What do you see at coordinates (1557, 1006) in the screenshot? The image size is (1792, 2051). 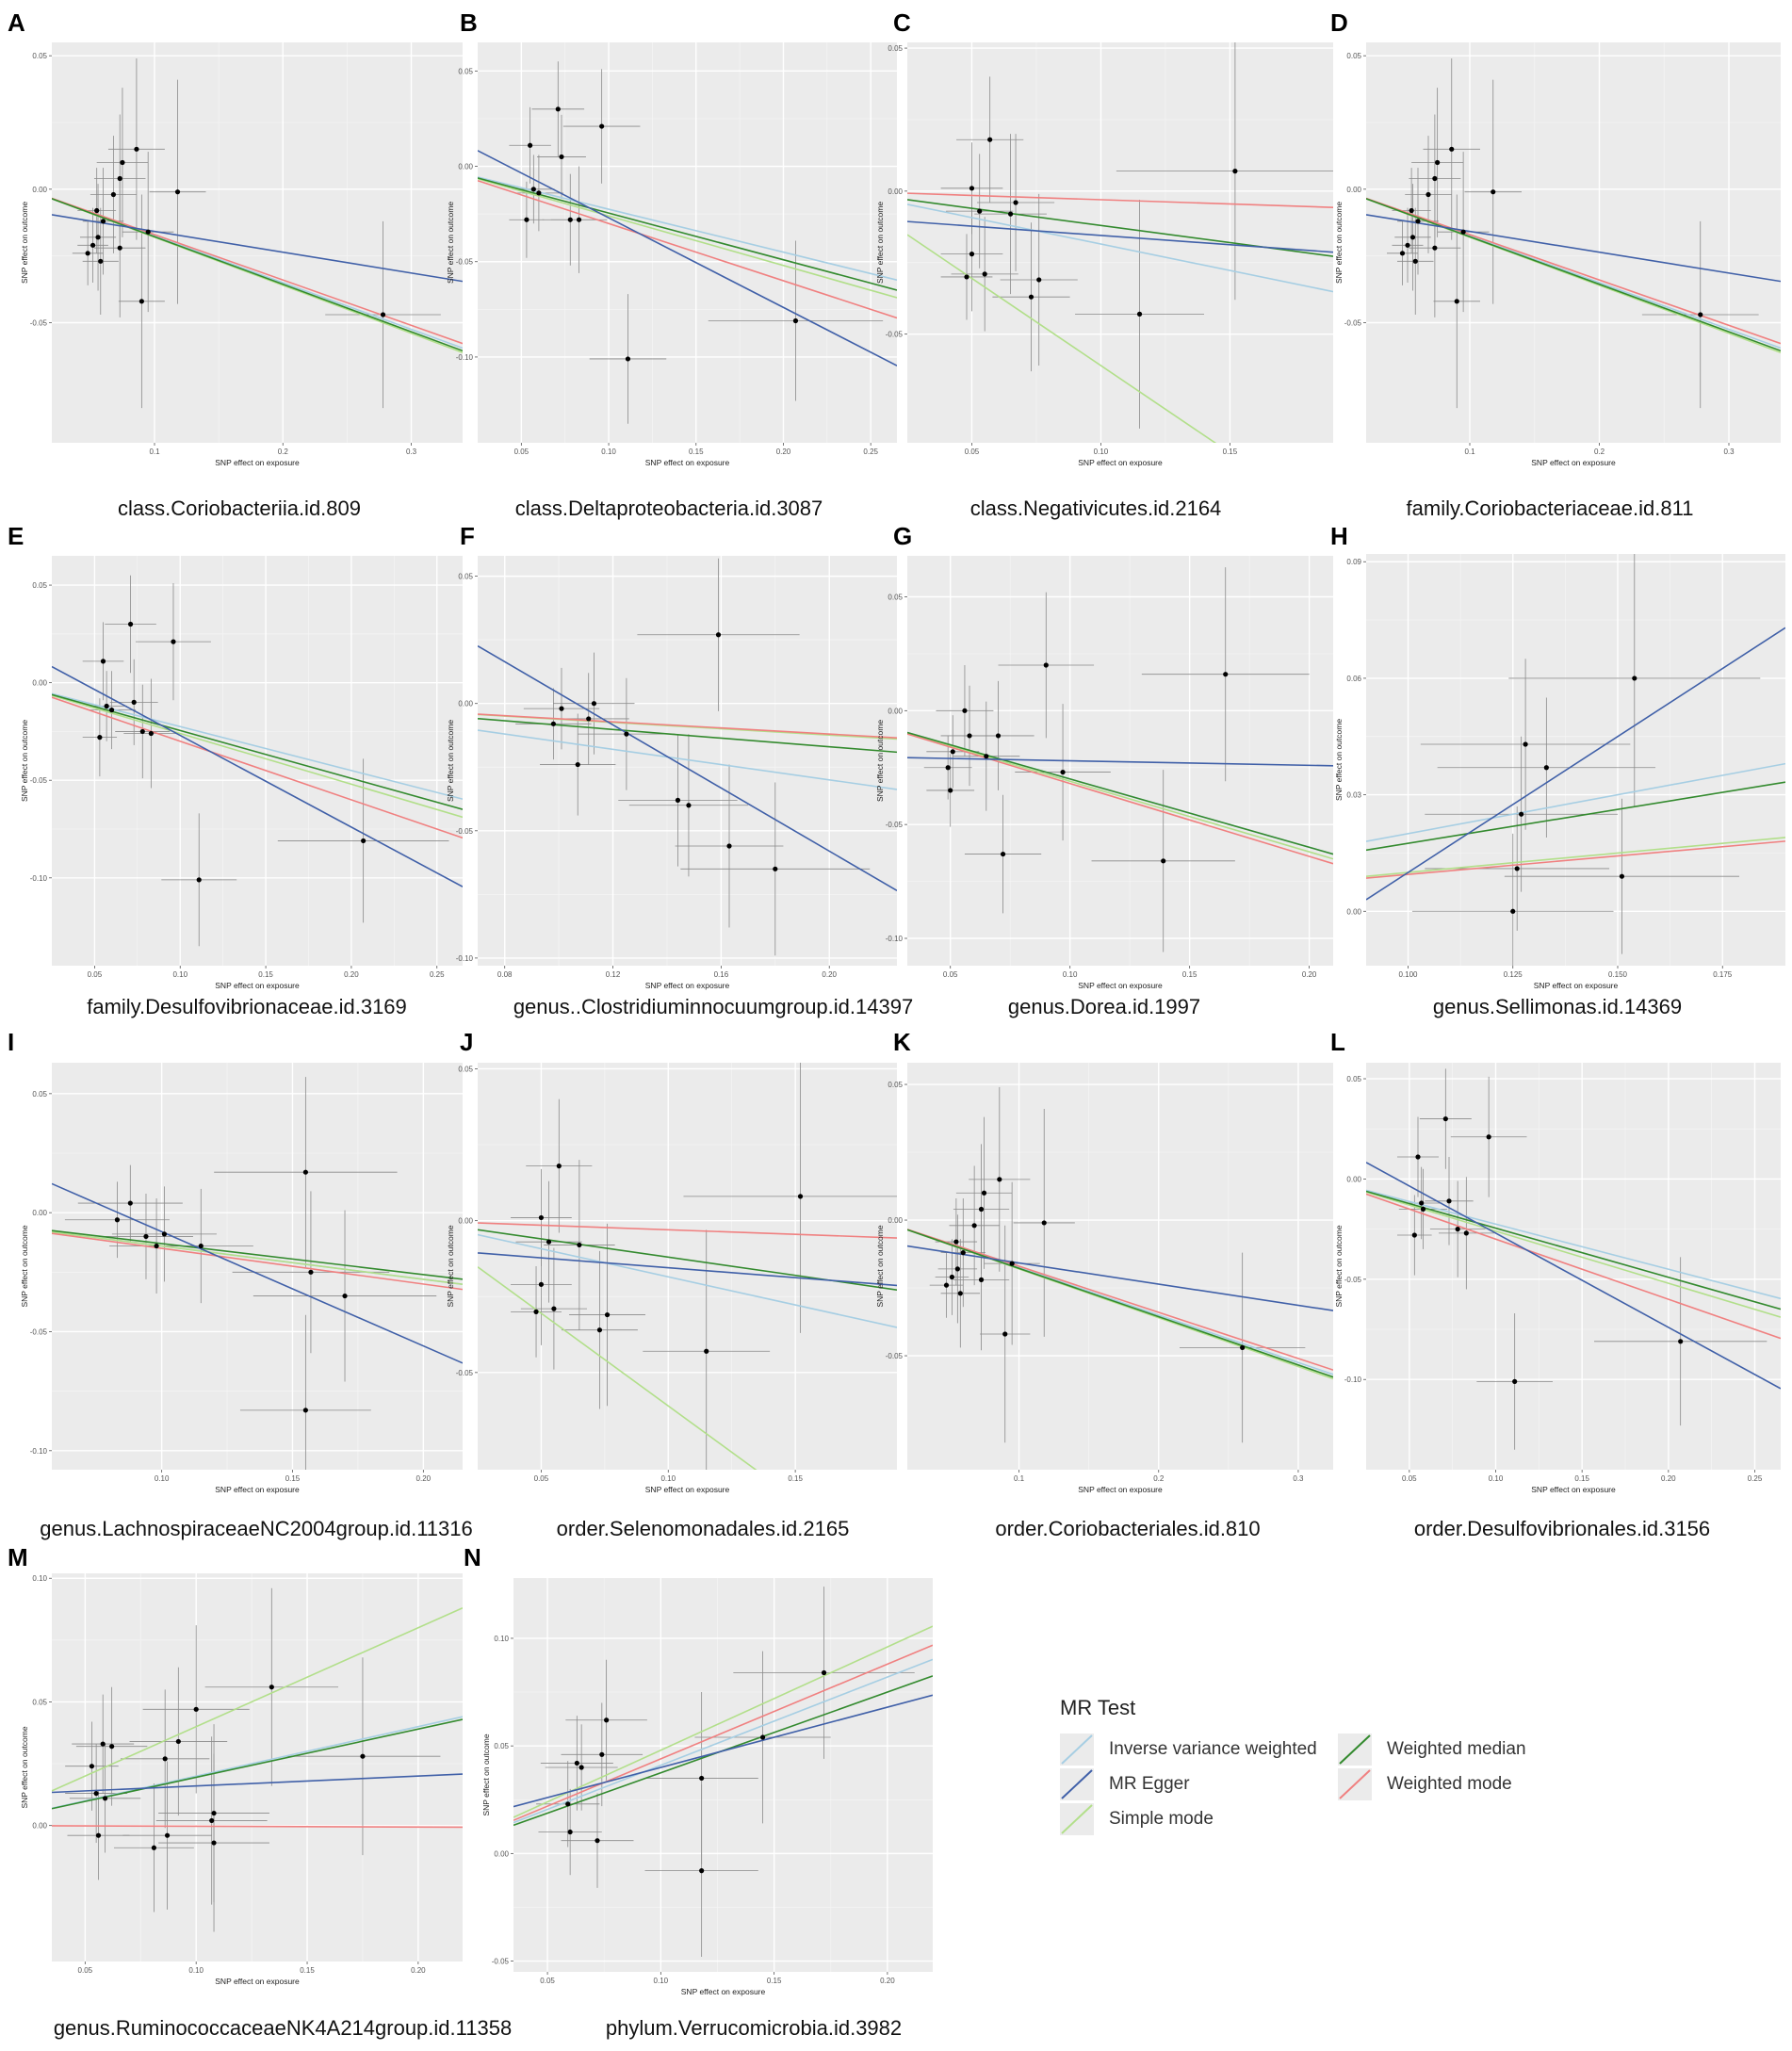 I see `panel-caption: genus.Sellimonas.id.14369` at bounding box center [1557, 1006].